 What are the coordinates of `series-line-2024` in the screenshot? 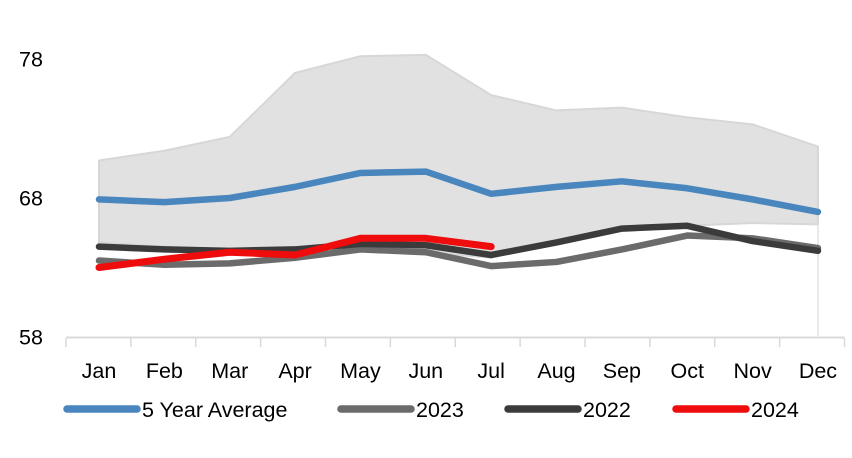 It's located at (295, 252).